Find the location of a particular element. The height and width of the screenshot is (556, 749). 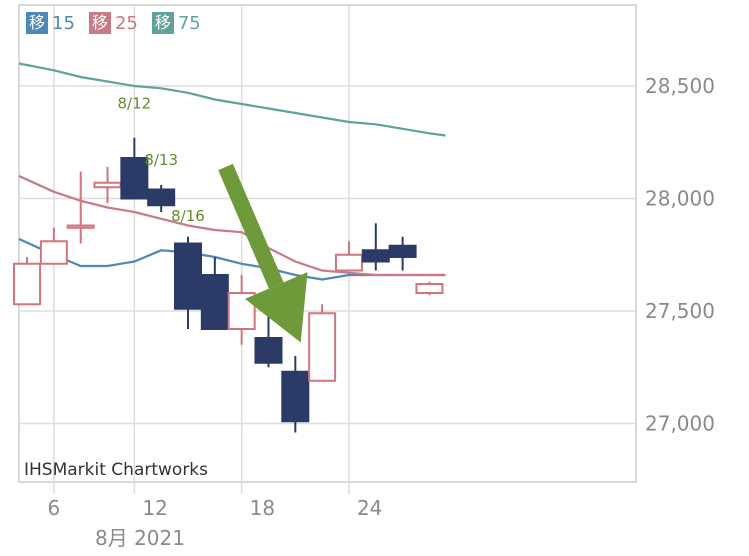

trend-arrow is located at coordinates (263, 253).